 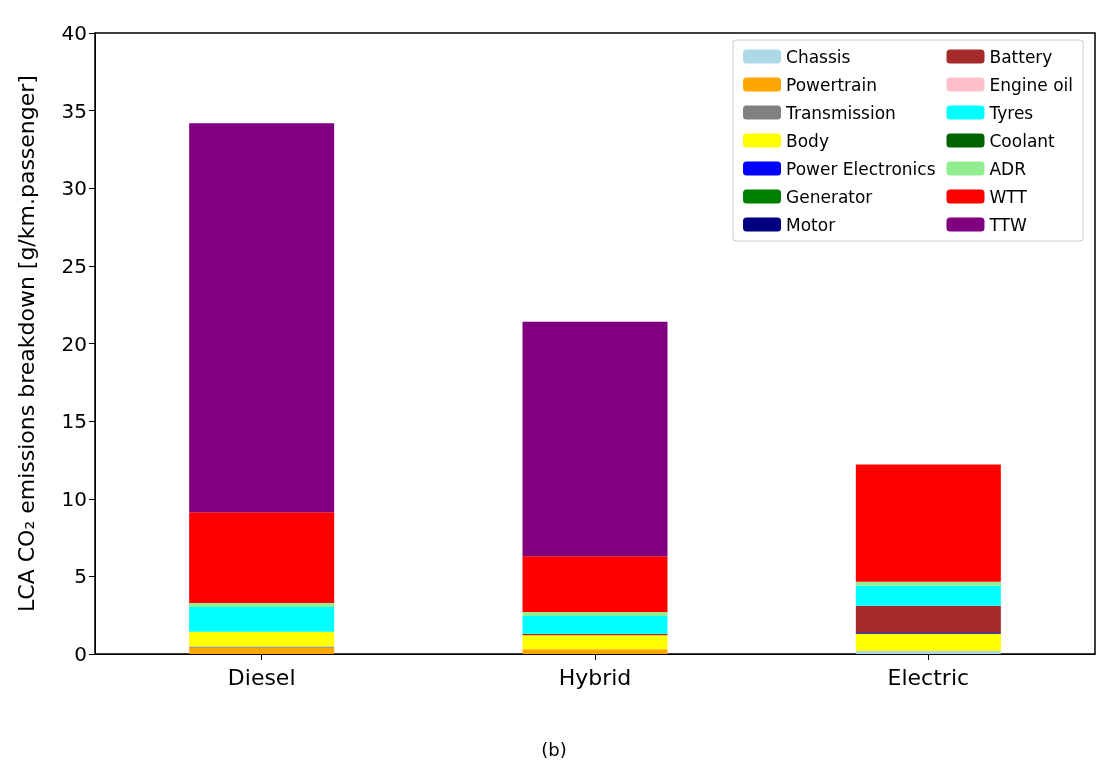 What do you see at coordinates (74, 343) in the screenshot?
I see `y-tick-label: 20` at bounding box center [74, 343].